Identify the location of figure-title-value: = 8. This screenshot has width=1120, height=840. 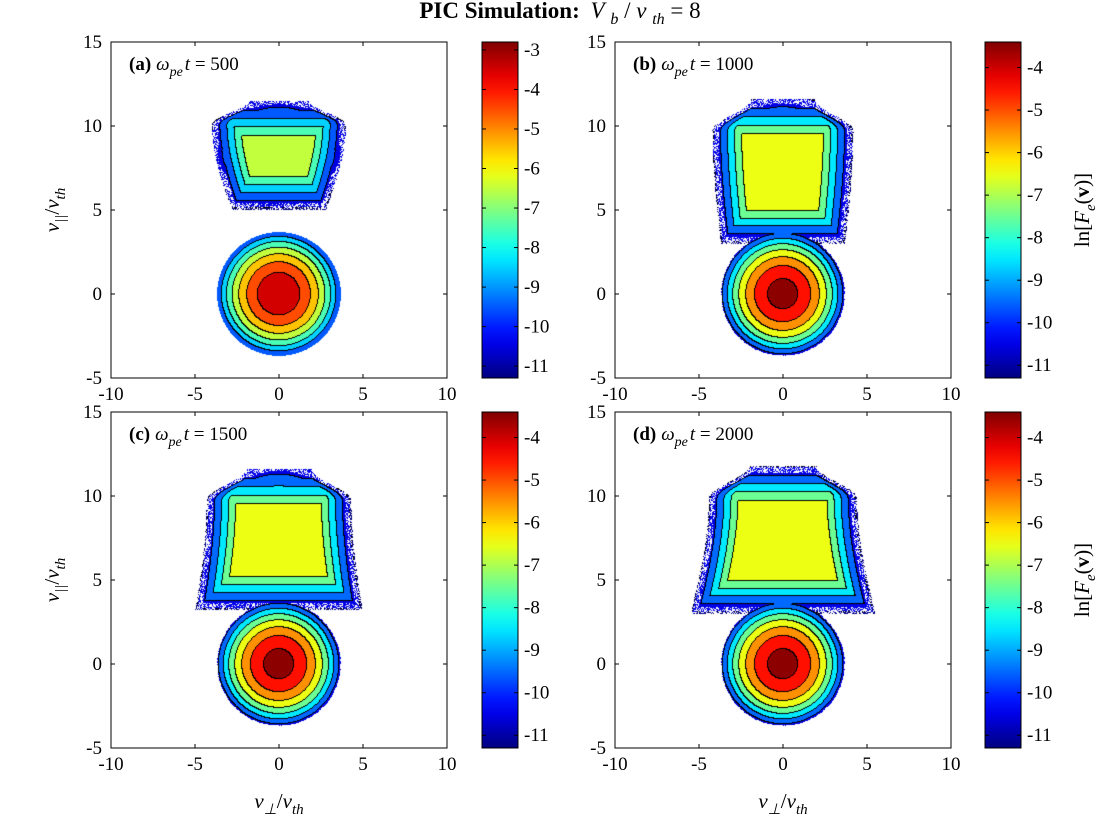
(685, 11).